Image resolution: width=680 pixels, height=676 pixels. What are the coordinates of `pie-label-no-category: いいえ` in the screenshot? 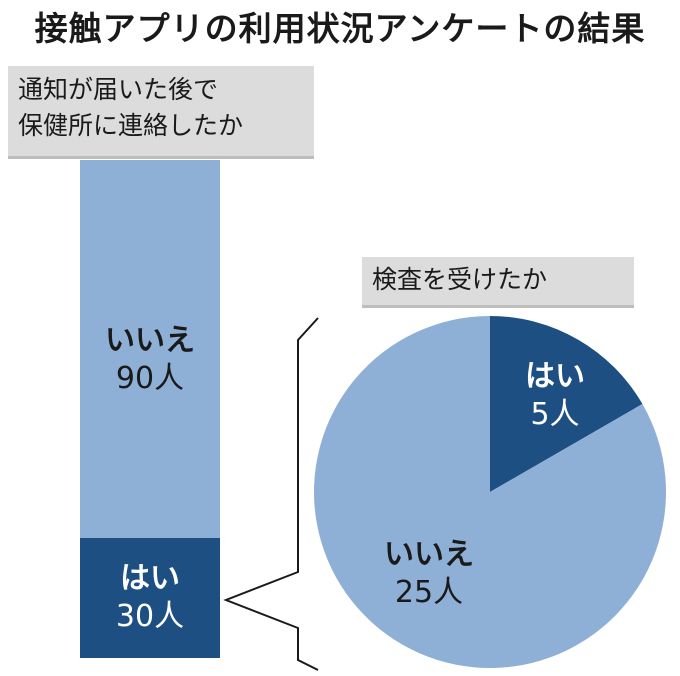 It's located at (429, 554).